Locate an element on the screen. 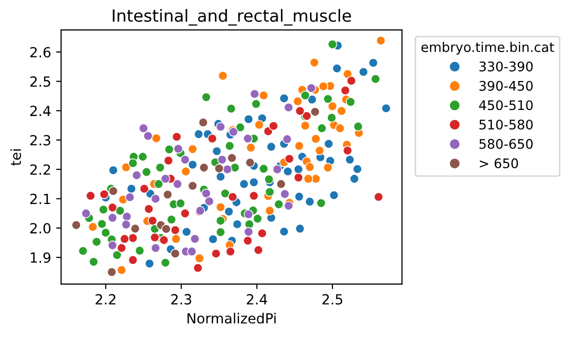  y-tick-label: 2.4 is located at coordinates (40, 111).